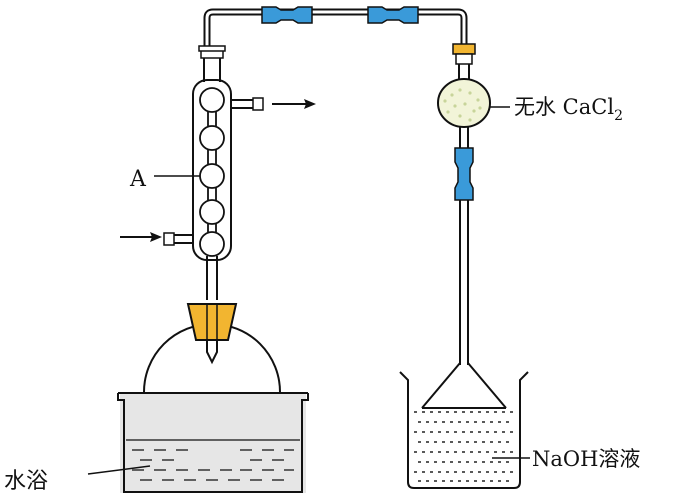  I want to click on condenser-a, so click(213, 205).